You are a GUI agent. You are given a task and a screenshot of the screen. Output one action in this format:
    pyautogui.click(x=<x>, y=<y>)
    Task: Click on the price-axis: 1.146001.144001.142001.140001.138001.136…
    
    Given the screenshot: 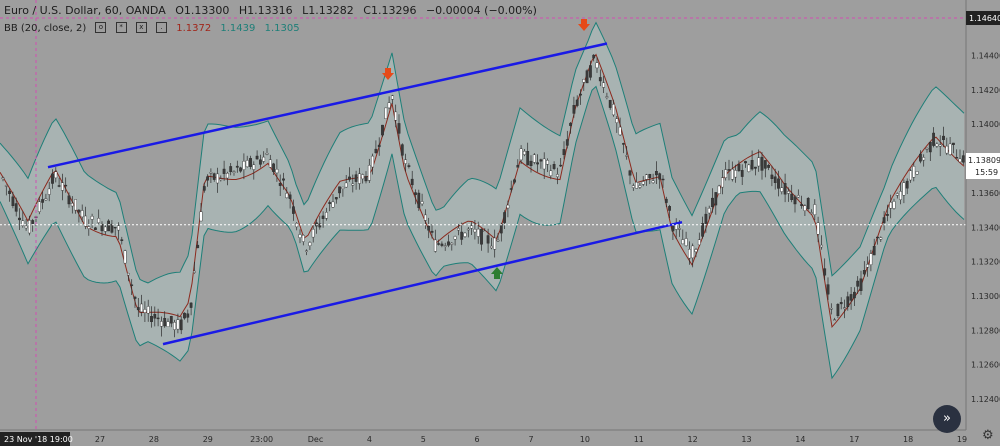 What is the action you would take?
    pyautogui.click(x=982, y=223)
    